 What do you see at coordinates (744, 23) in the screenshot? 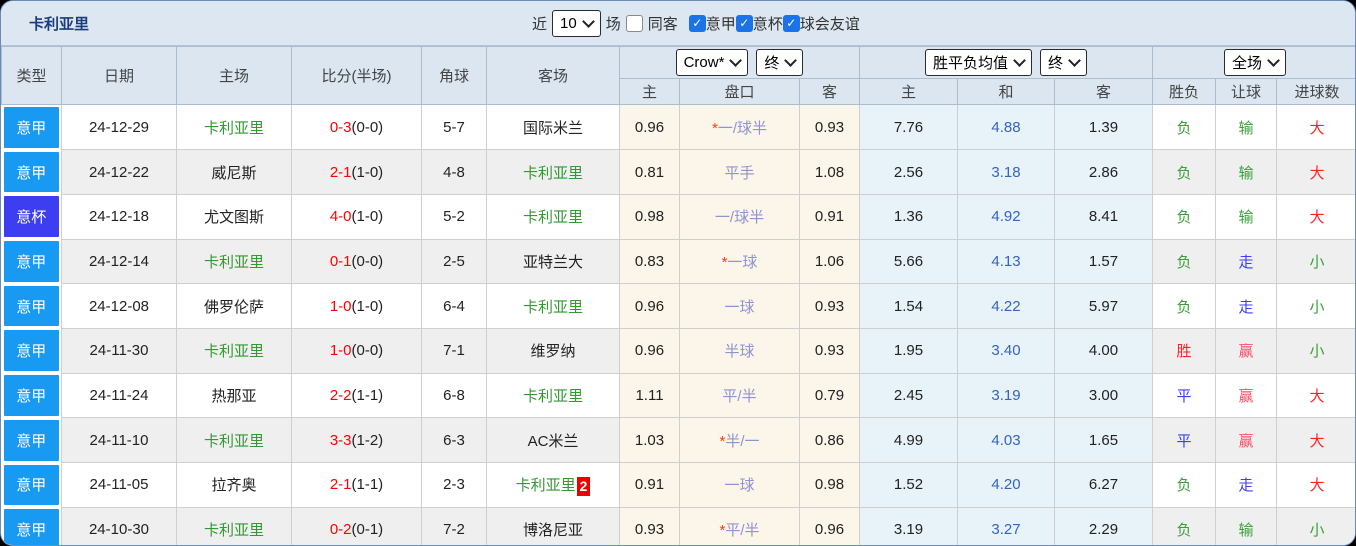
I see `league-checkbox-1: ✓` at bounding box center [744, 23].